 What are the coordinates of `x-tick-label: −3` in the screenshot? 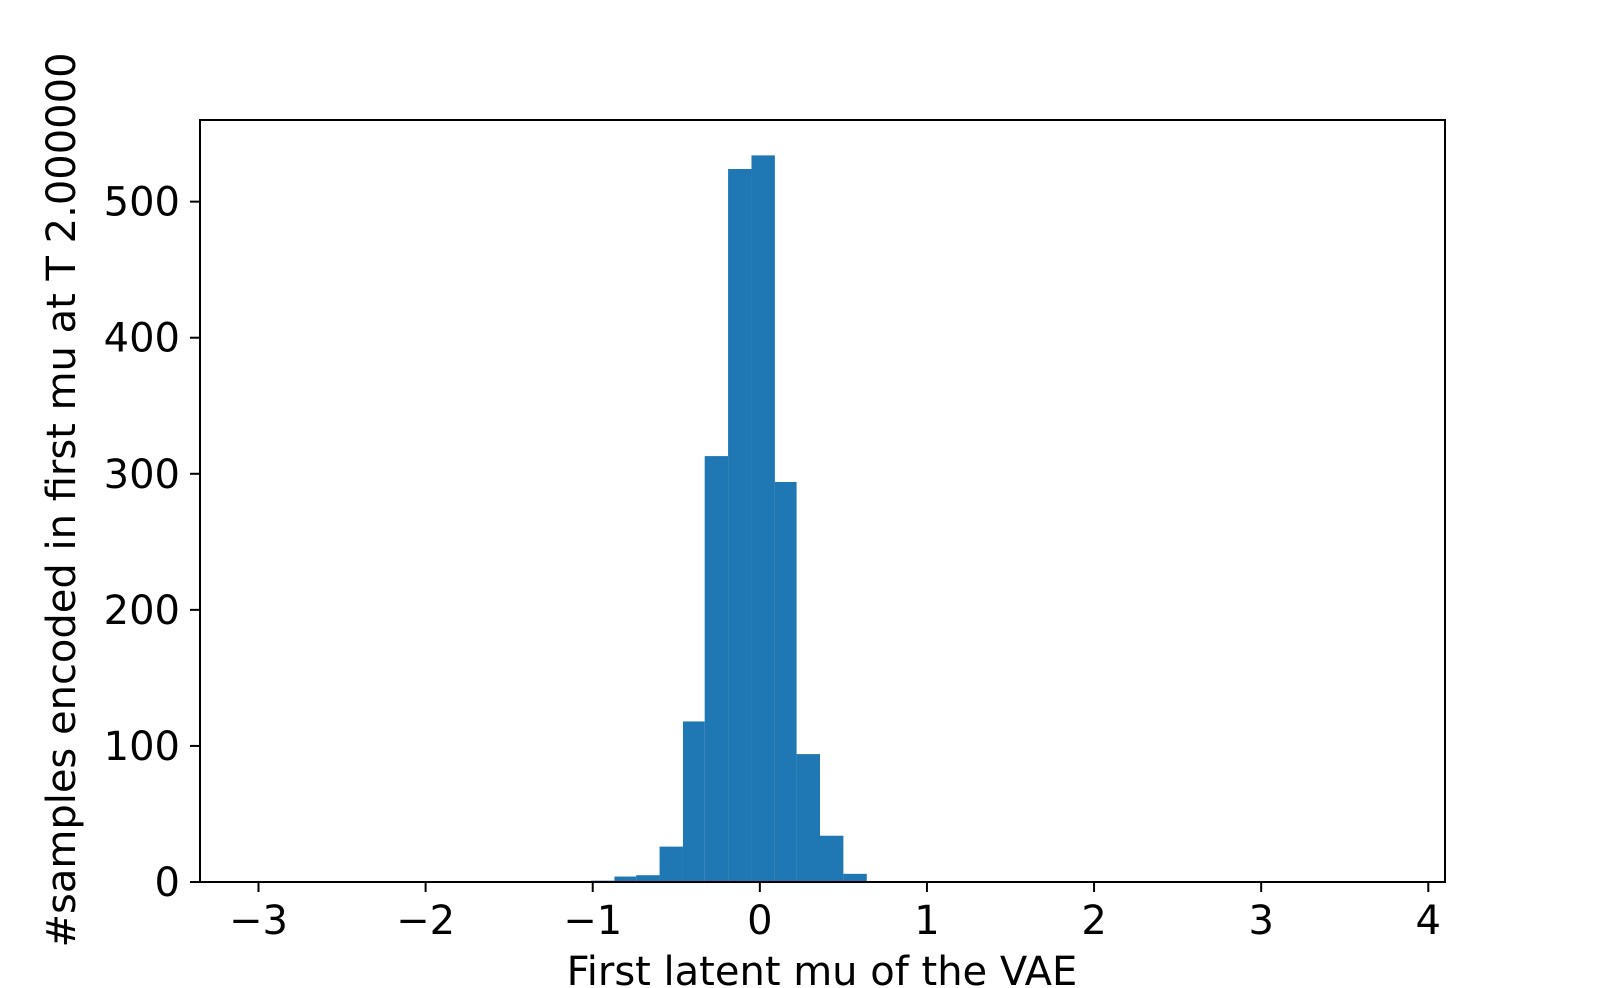 It's located at (258, 921).